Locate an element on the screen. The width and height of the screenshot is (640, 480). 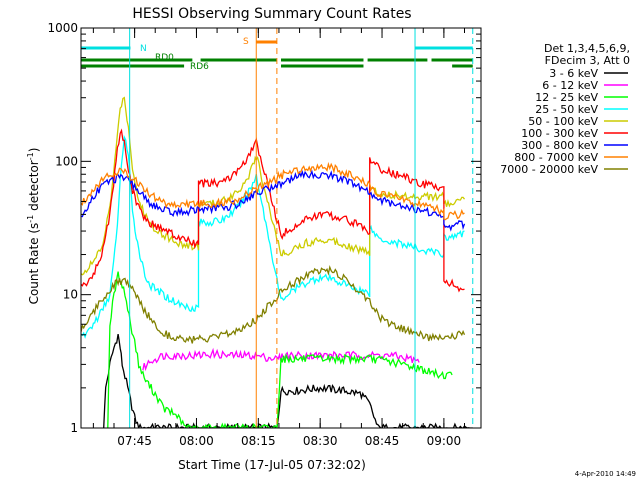
legend-entry-label: 7000 - 20000 keV is located at coordinates (549, 169).